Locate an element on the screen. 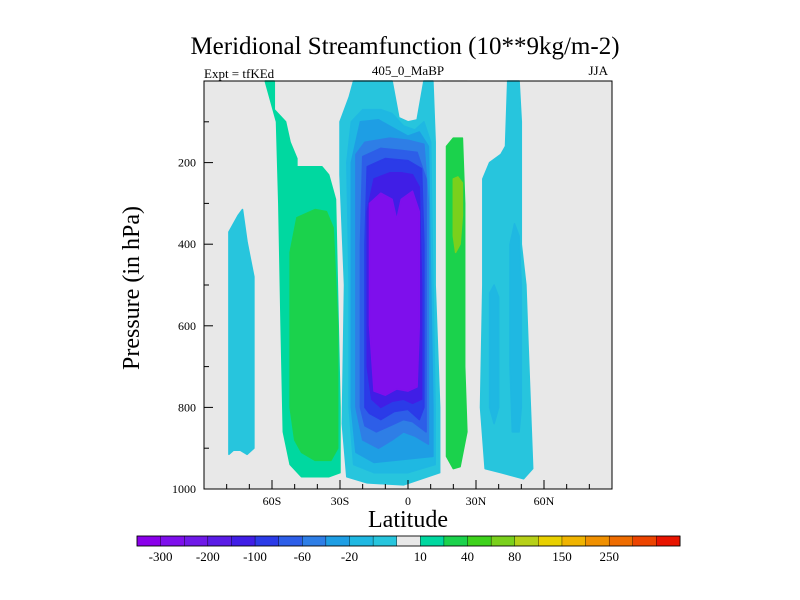  x-tick-label-60n: 60N is located at coordinates (544, 501).